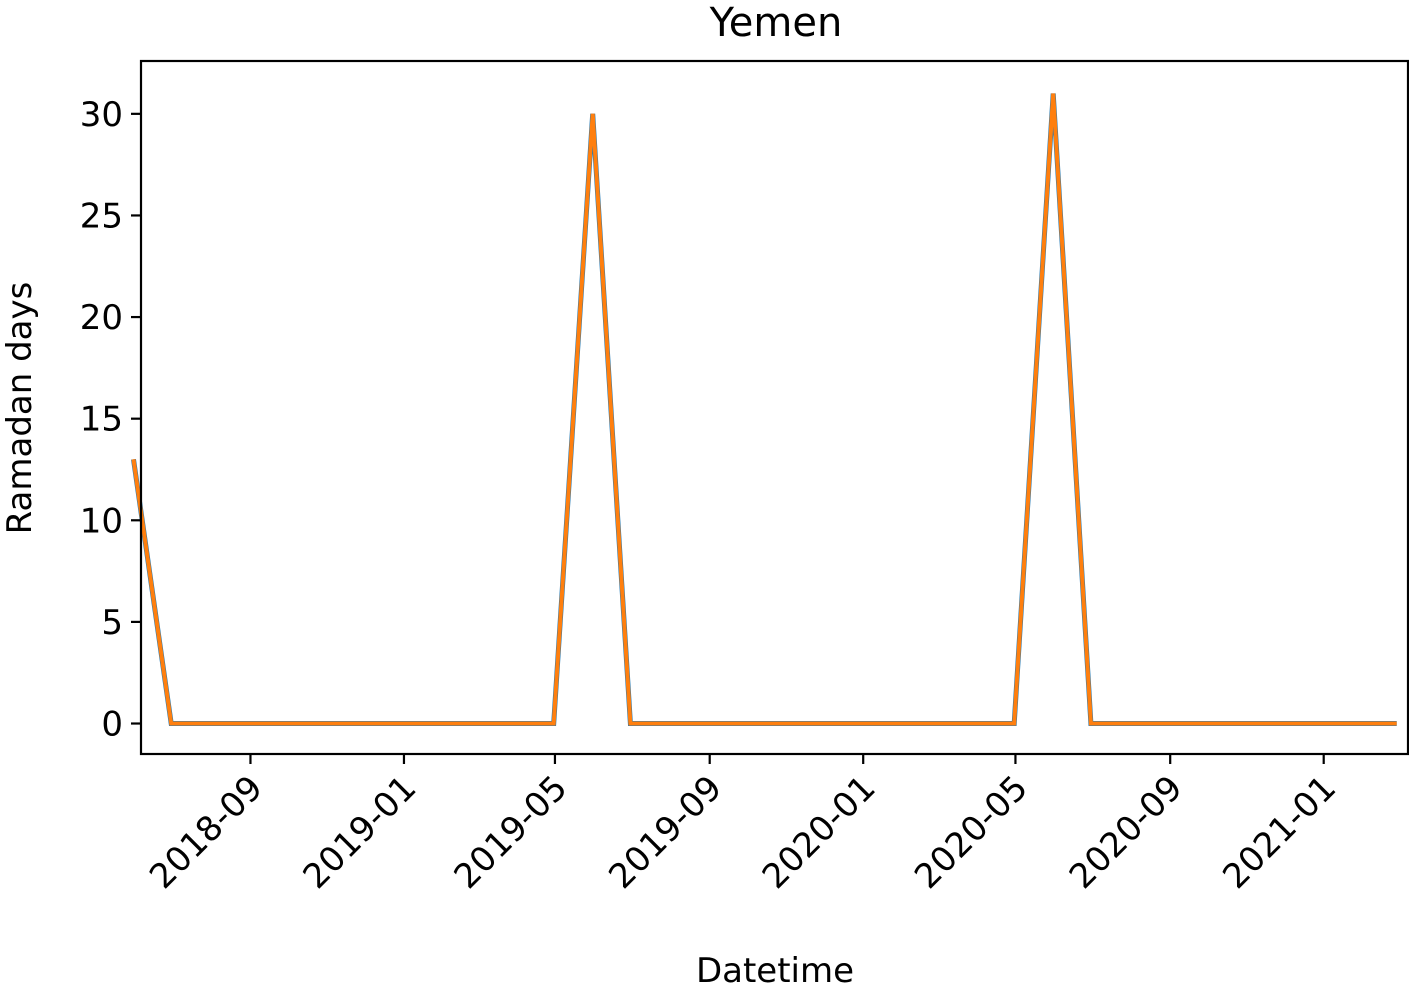  I want to click on chart-title: Yemen, so click(776, 23).